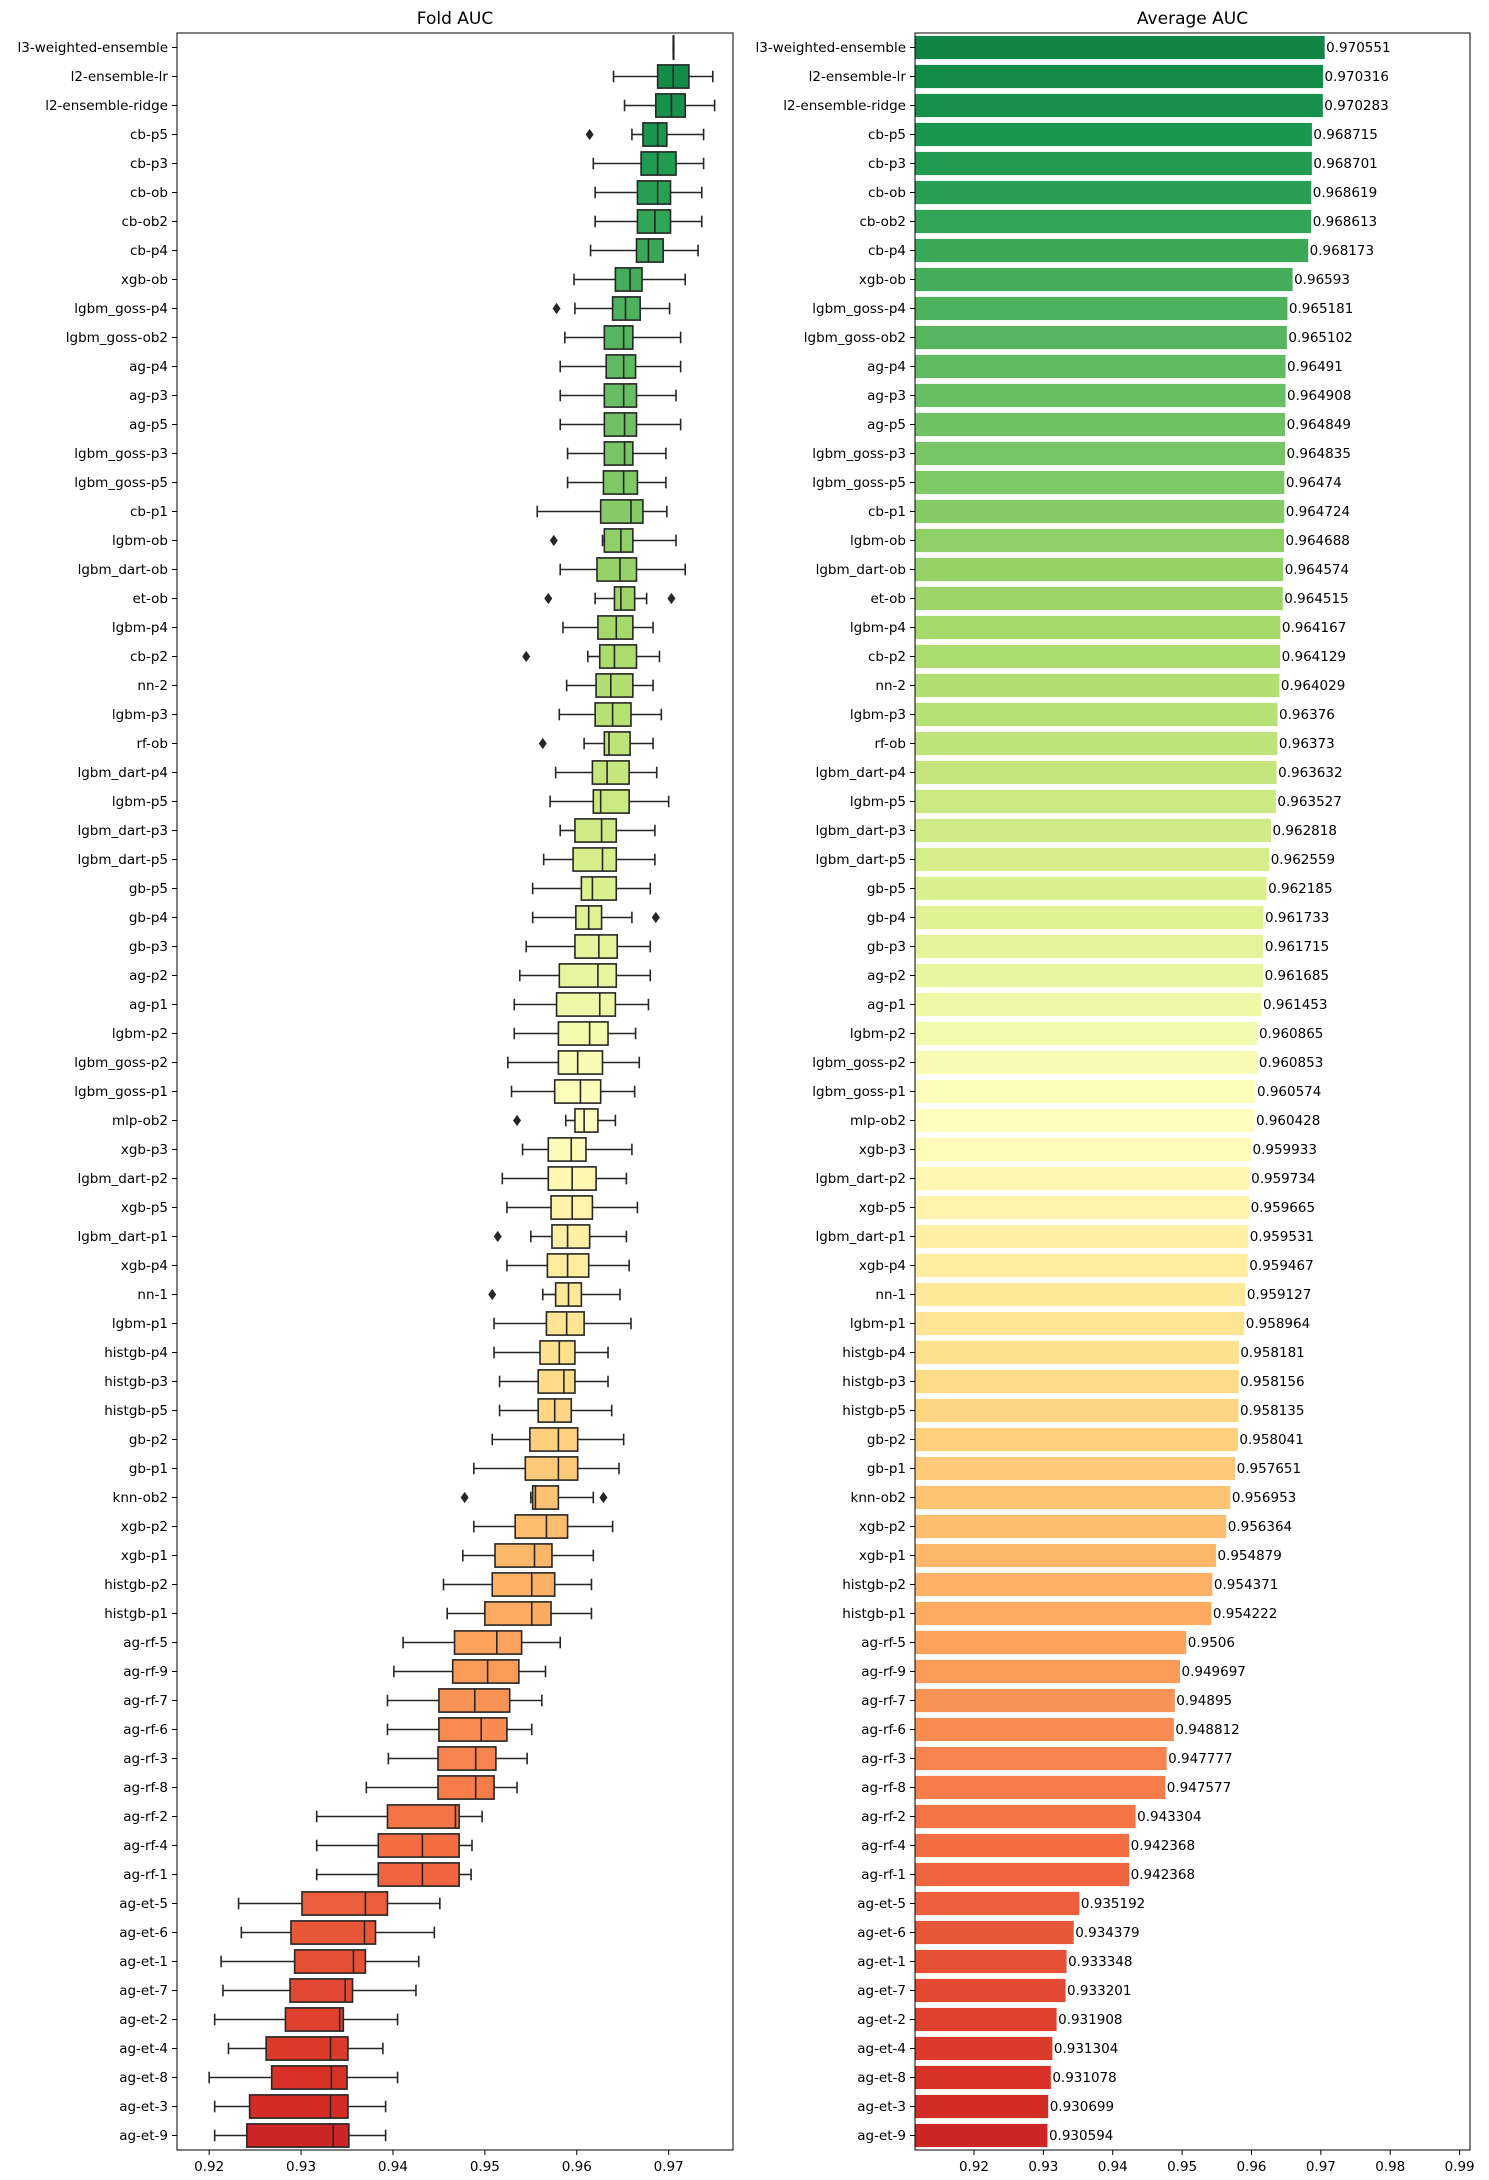 The width and height of the screenshot is (1489, 2180). Describe the element at coordinates (860, 1237) in the screenshot. I see `y-tick-label: lgbm_dart-p1` at that location.